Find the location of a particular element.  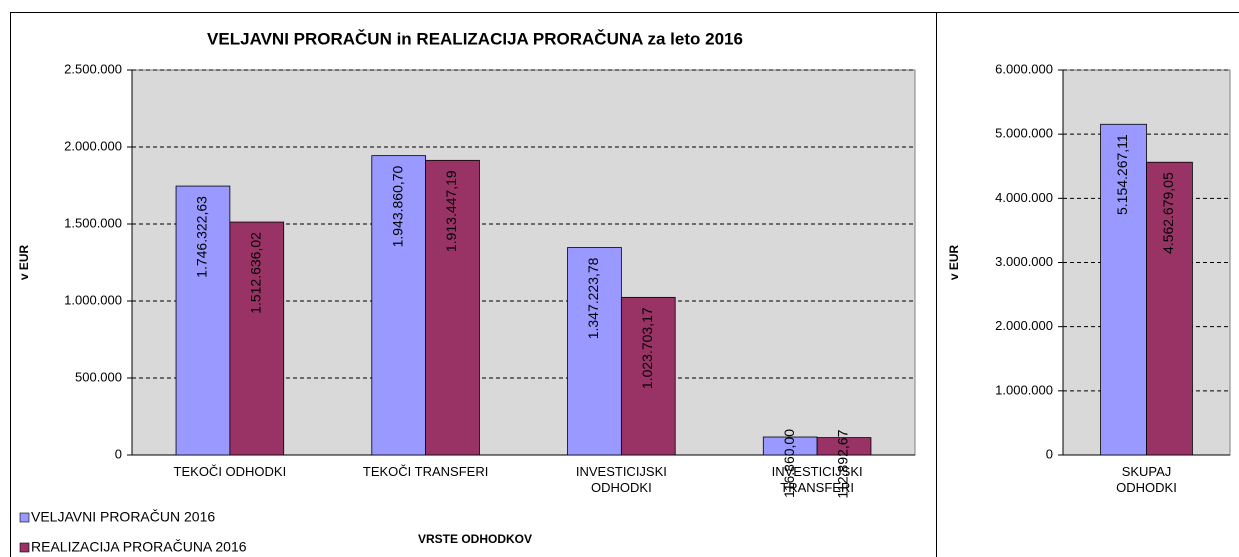

x-tick-label: INVESTICIJSKI TRANSFERI is located at coordinates (817, 479).